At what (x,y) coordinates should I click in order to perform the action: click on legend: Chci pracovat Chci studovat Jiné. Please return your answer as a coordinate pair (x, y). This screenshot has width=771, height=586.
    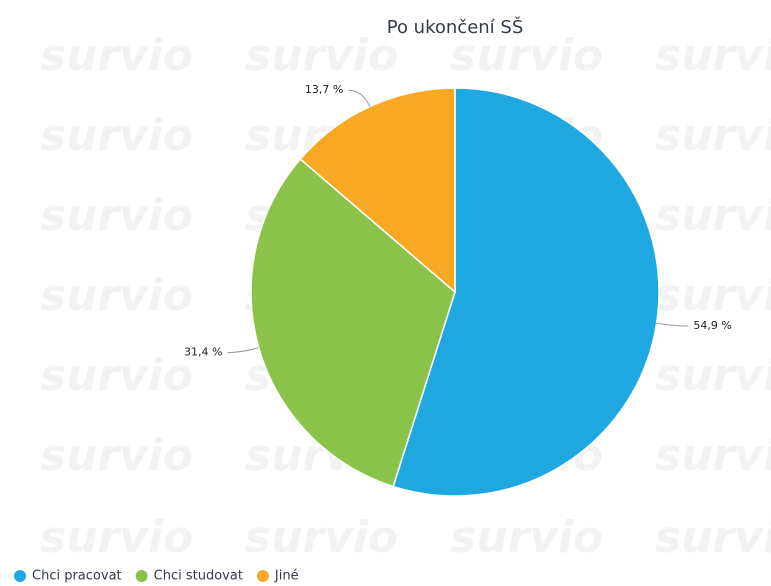
    Looking at the image, I should click on (156, 576).